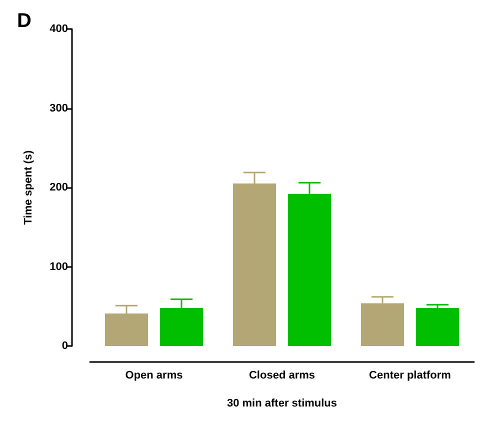 The image size is (492, 421). Describe the element at coordinates (437, 327) in the screenshot. I see `bar` at that location.